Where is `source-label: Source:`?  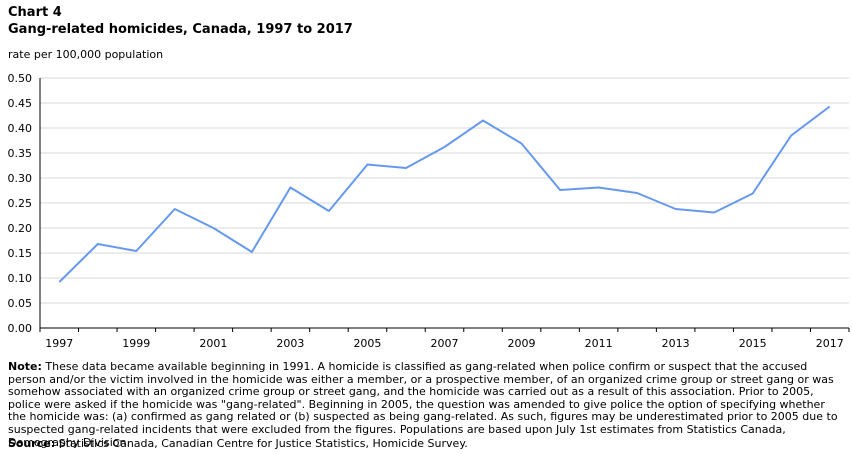 source-label: Source: is located at coordinates (32, 443).